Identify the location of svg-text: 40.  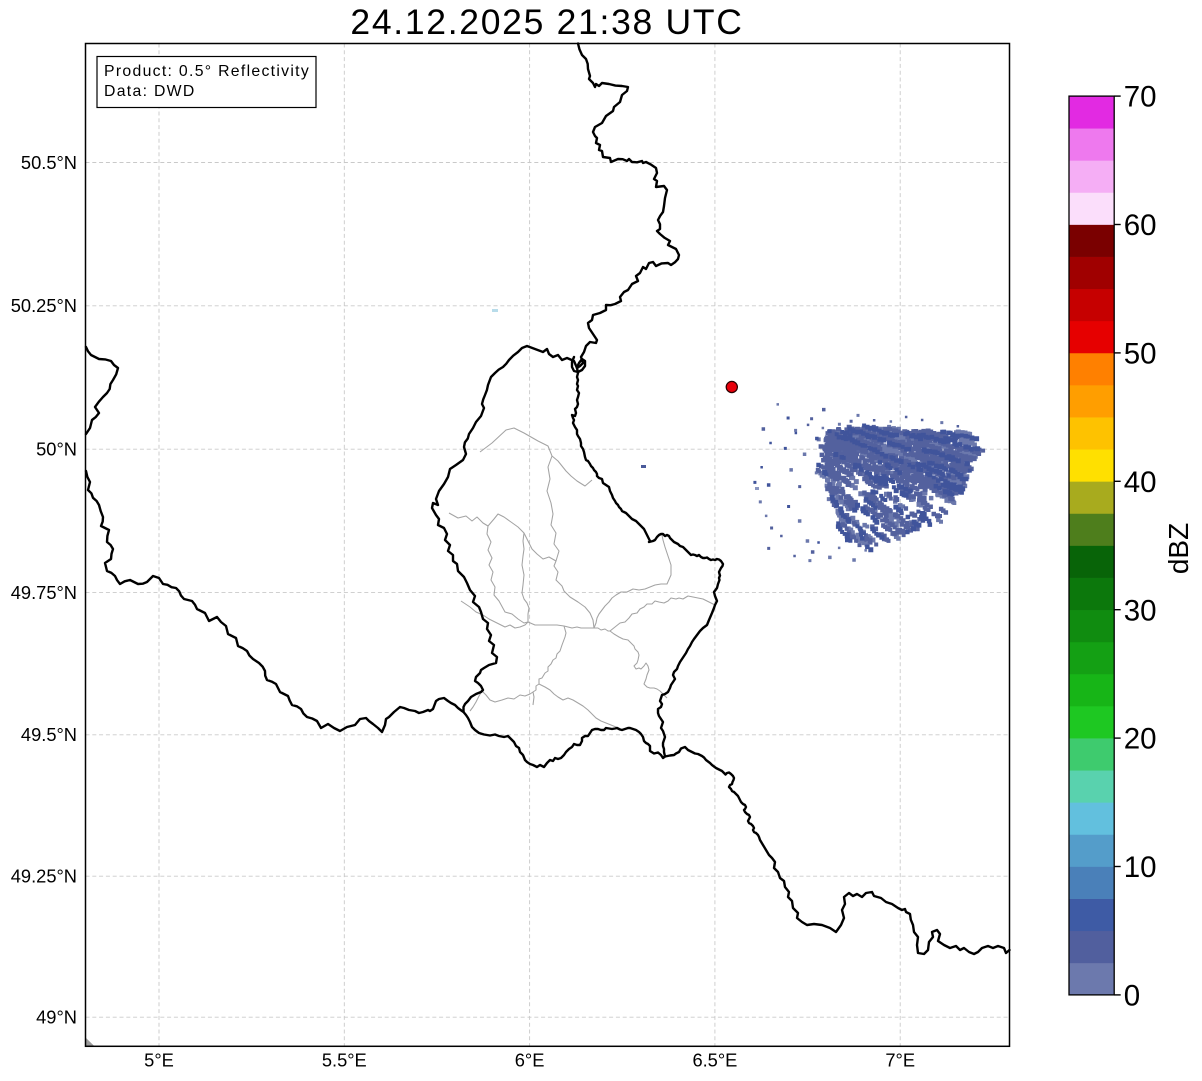
(1140, 482).